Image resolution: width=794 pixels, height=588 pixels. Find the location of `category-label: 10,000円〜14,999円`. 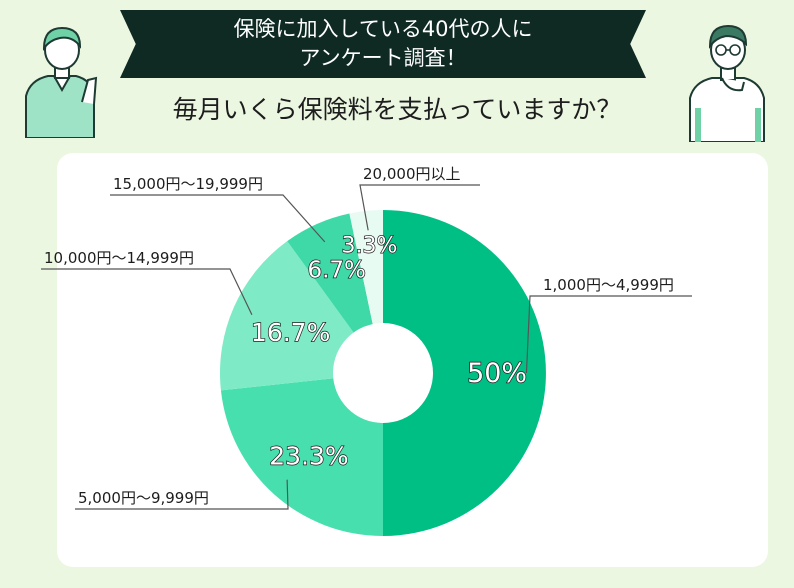

category-label: 10,000円〜14,999円 is located at coordinates (119, 258).